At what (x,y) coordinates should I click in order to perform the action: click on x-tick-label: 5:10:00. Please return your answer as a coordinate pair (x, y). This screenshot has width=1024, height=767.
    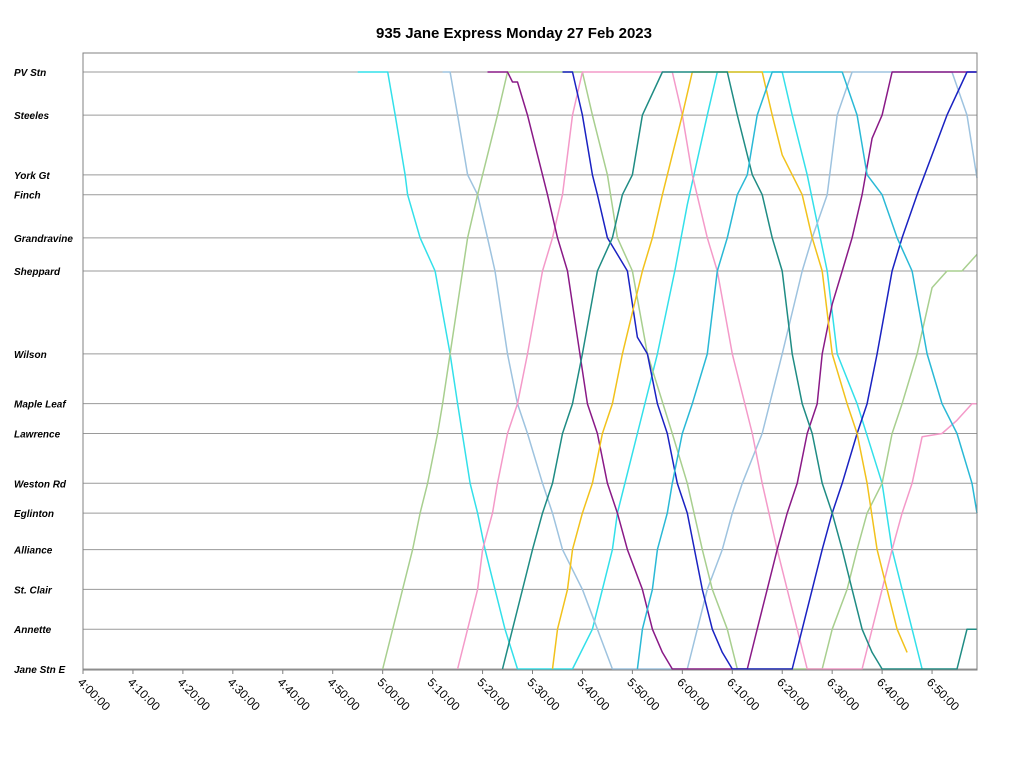
    Looking at the image, I should click on (443, 694).